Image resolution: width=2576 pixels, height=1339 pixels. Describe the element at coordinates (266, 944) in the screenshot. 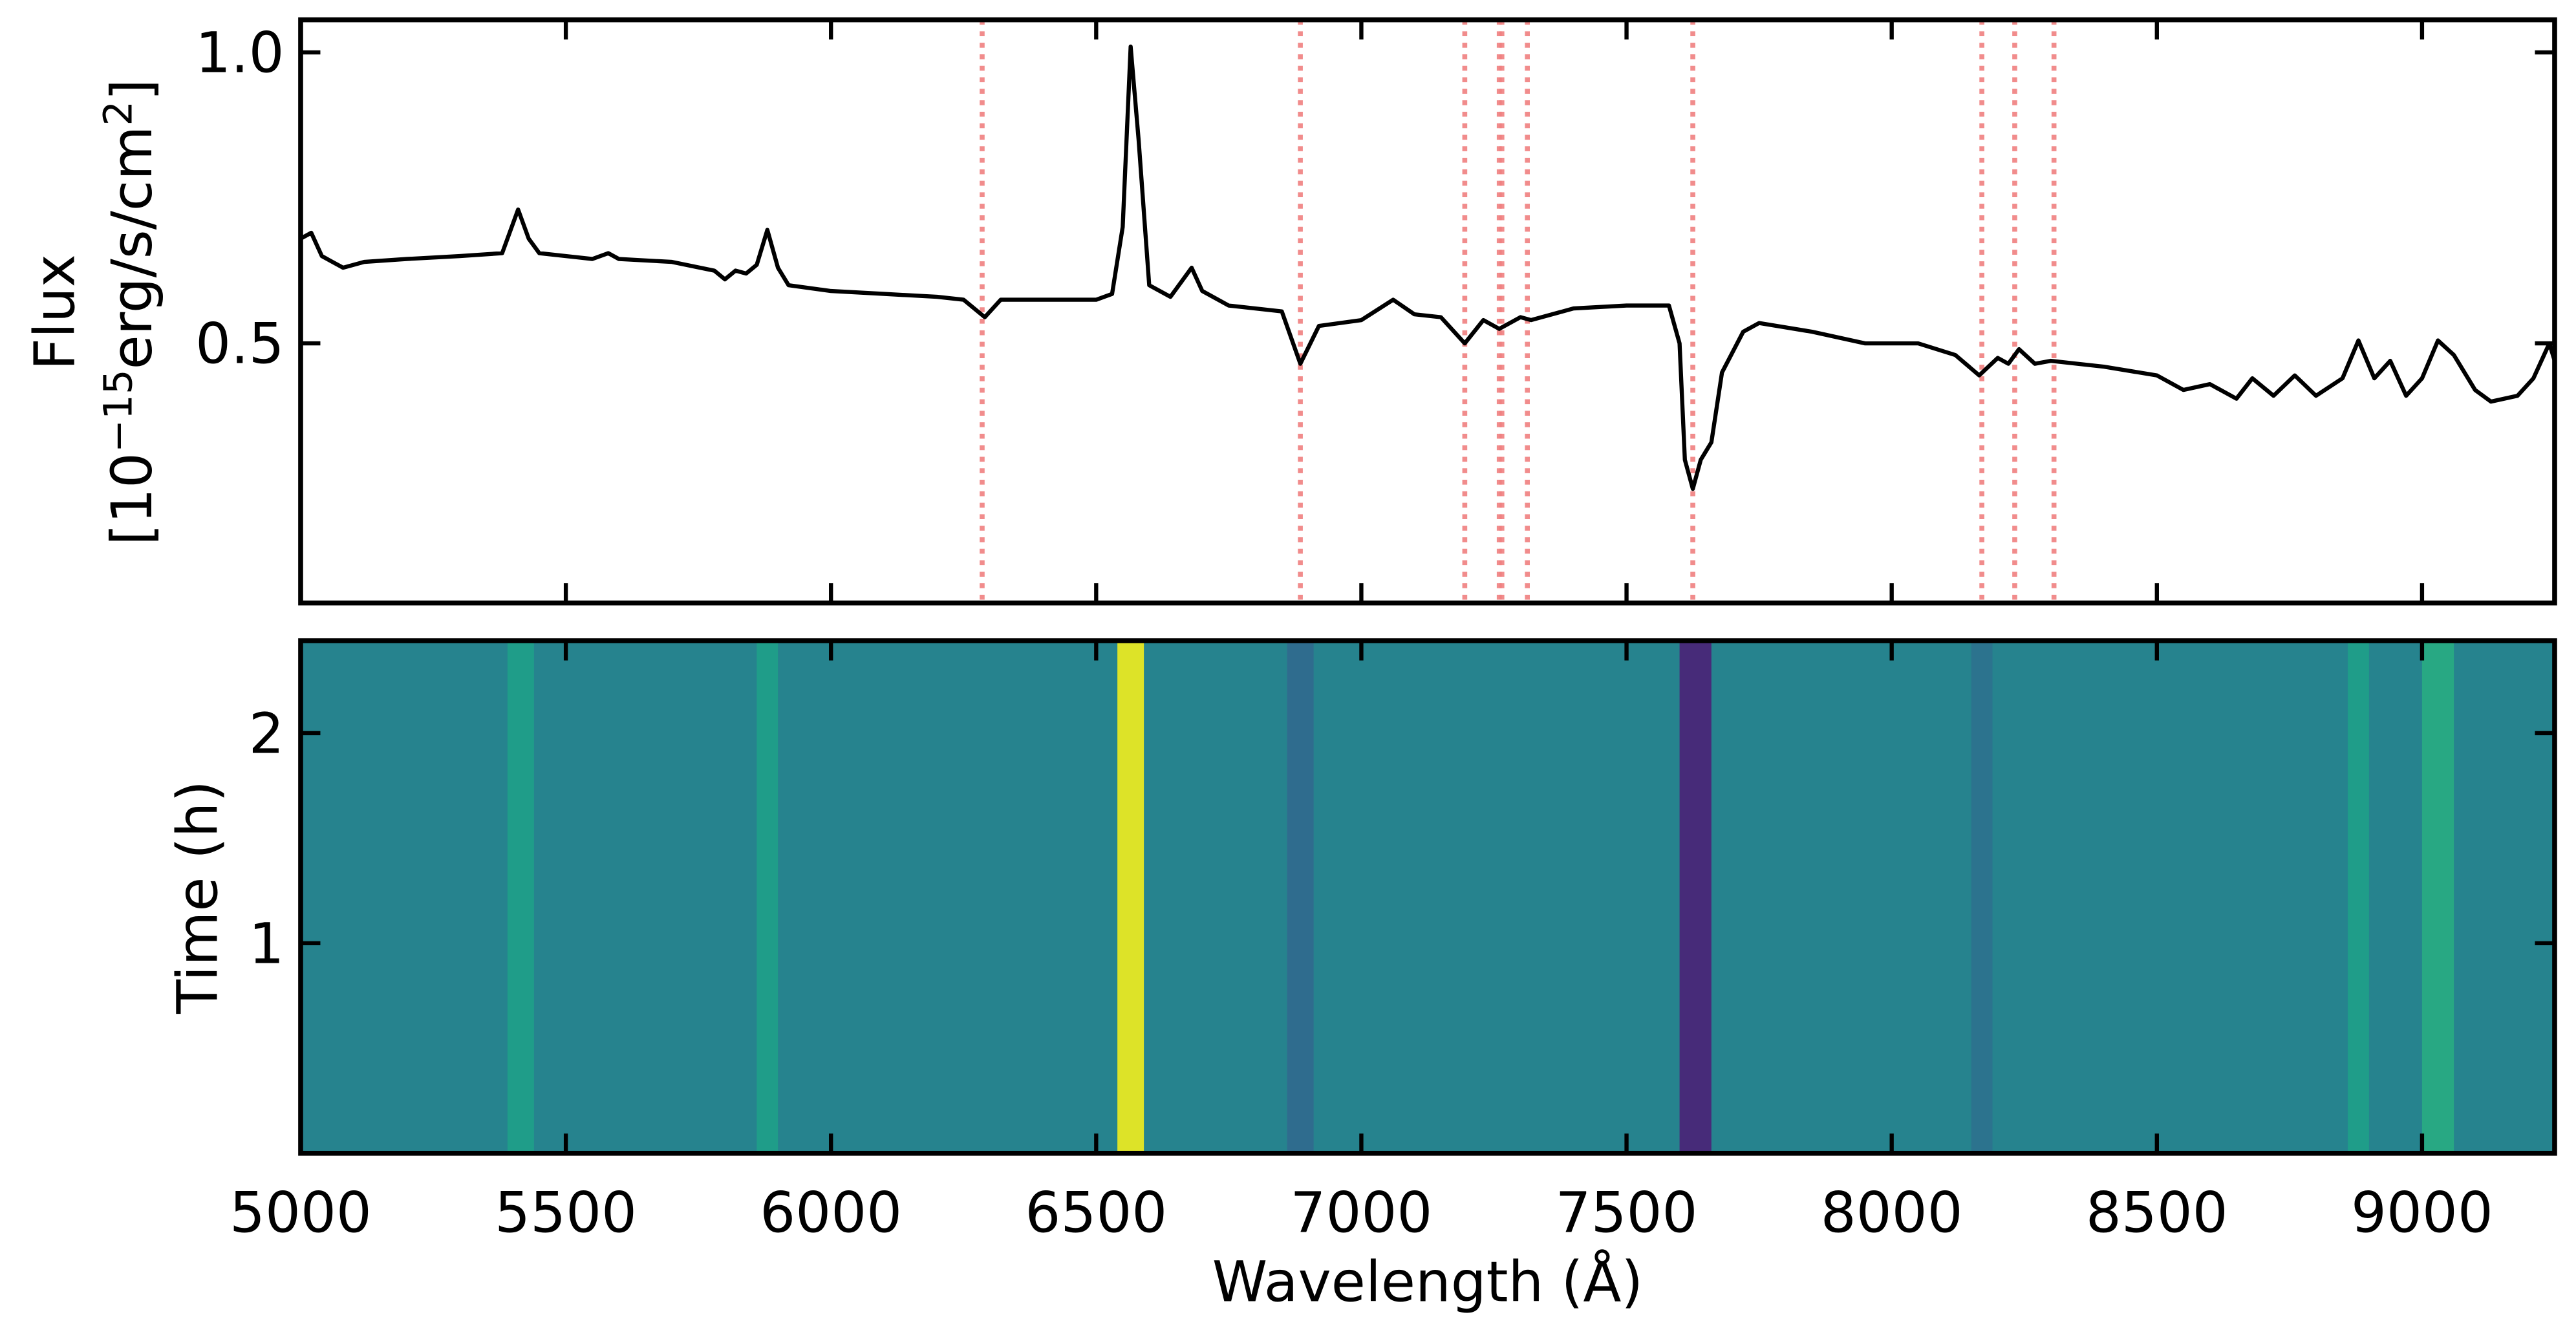

I see `y-tick-label: 1` at that location.